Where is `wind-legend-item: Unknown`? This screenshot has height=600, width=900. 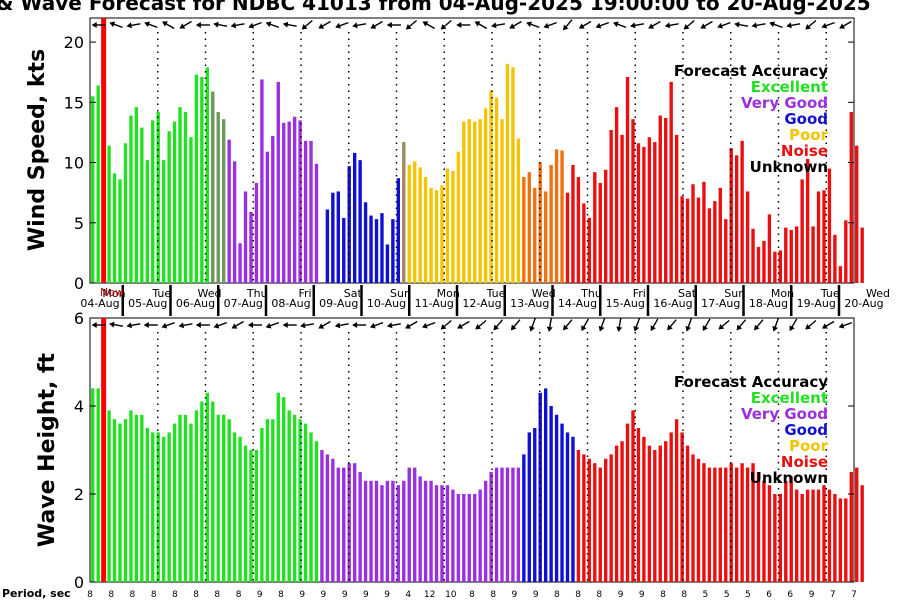
wind-legend-item: Unknown is located at coordinates (789, 167).